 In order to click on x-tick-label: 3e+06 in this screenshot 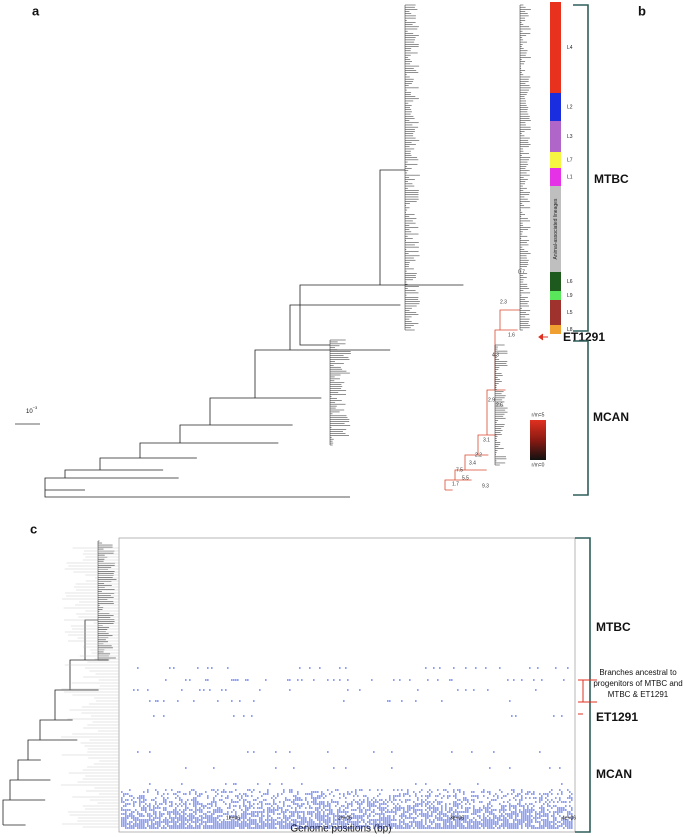, I will do `click(457, 818)`.